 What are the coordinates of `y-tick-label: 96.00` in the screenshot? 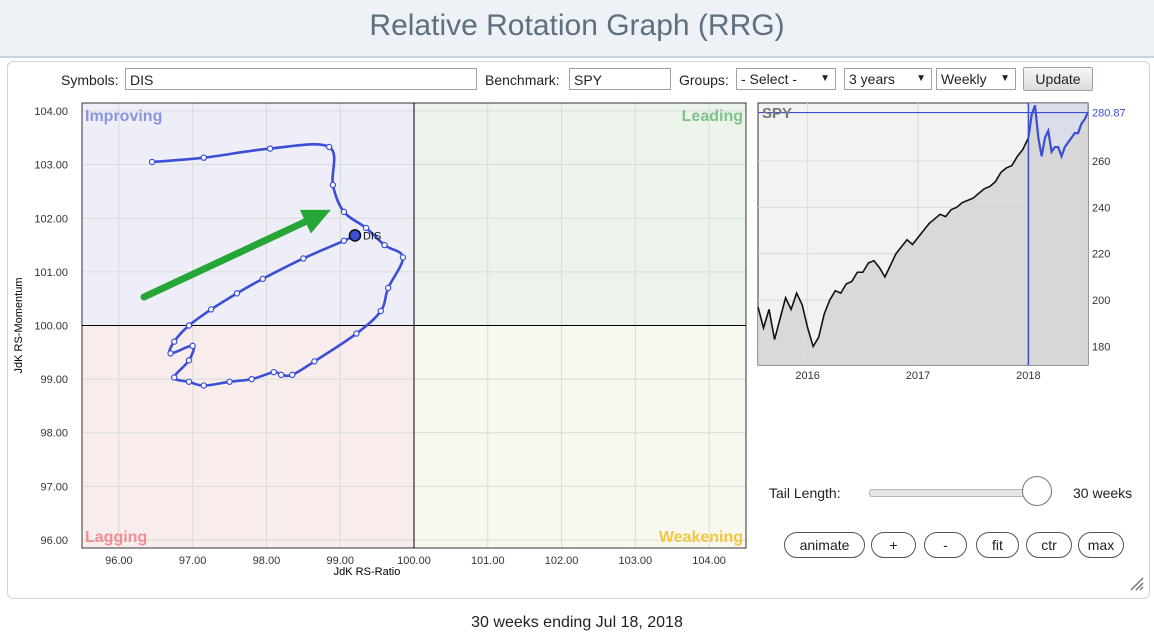 It's located at (54, 541).